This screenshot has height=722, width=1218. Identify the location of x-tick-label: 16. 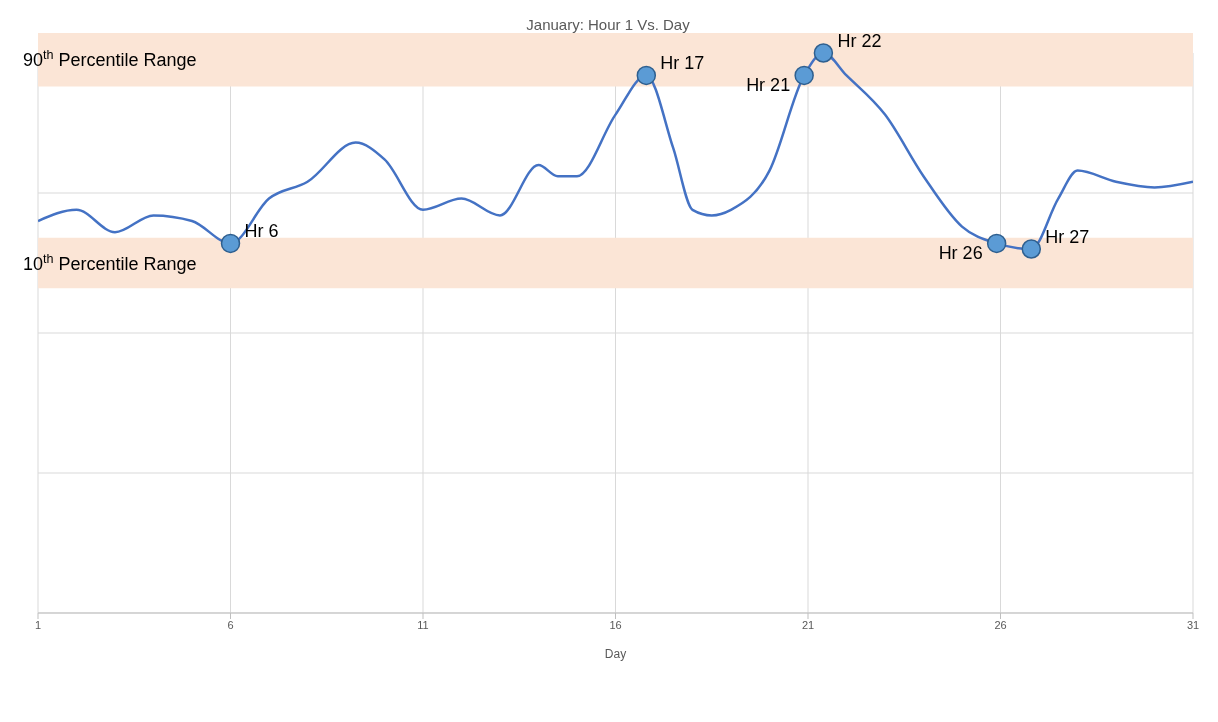
(615, 624).